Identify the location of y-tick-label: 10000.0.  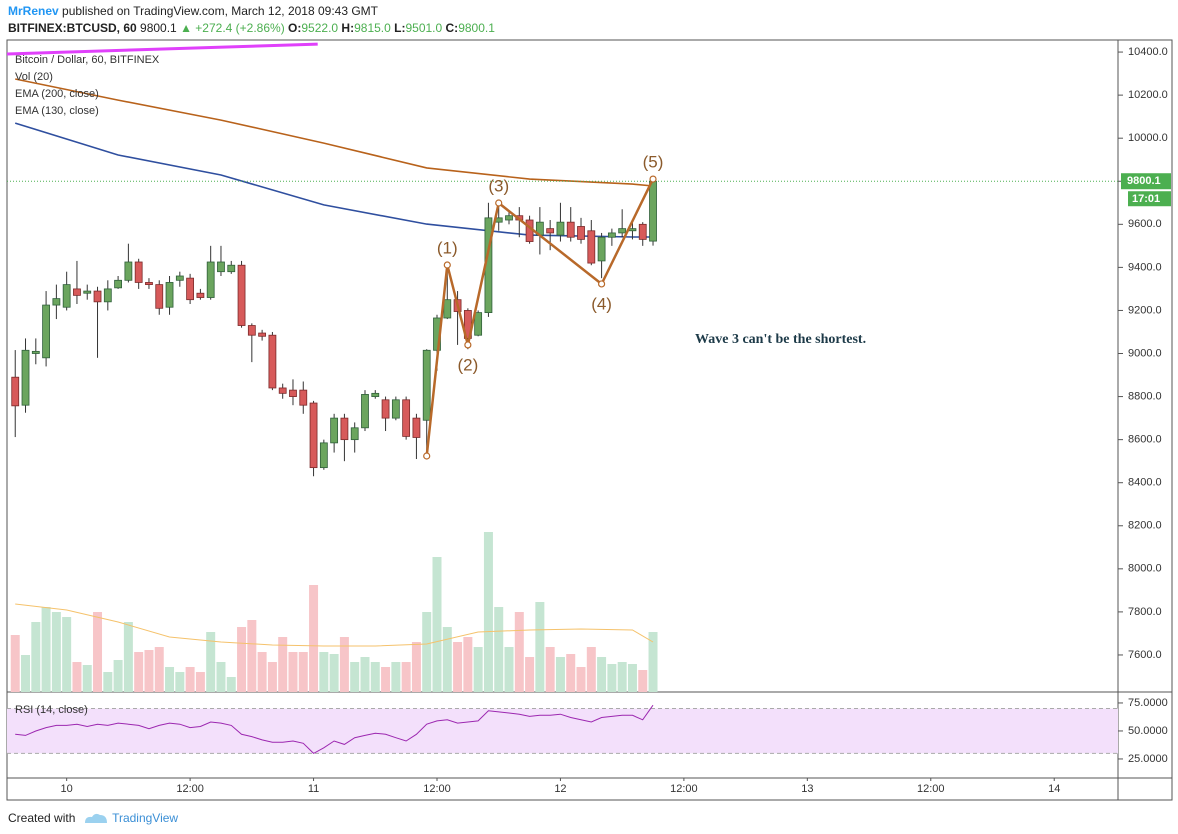
(1148, 138).